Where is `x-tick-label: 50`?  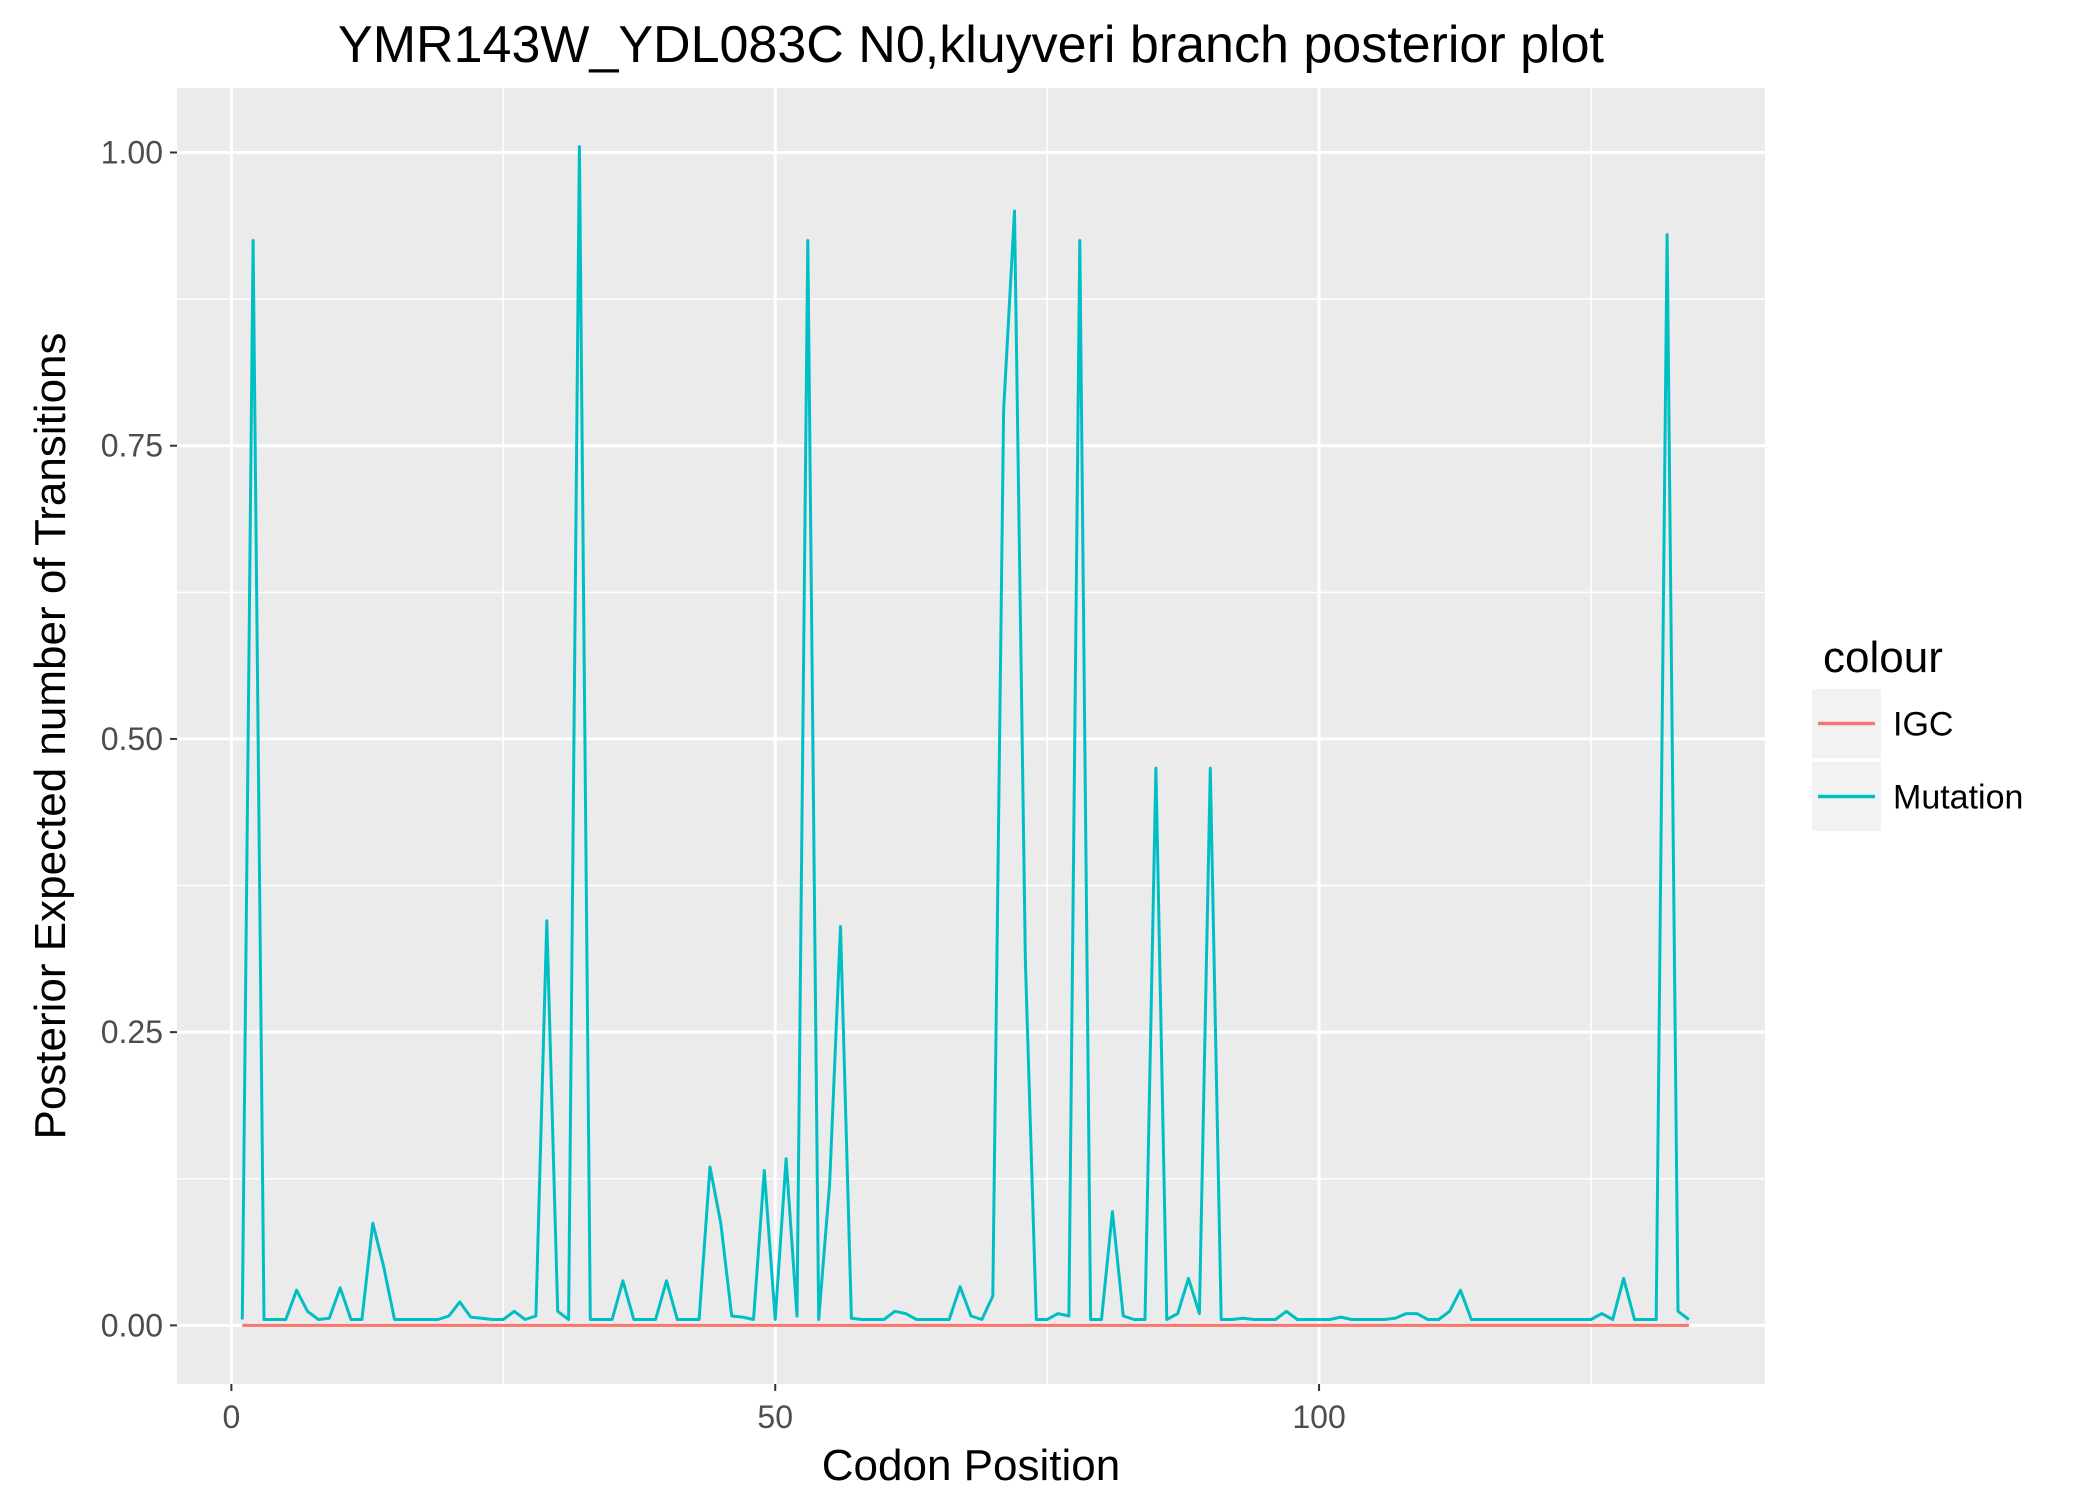 x-tick-label: 50 is located at coordinates (775, 1417).